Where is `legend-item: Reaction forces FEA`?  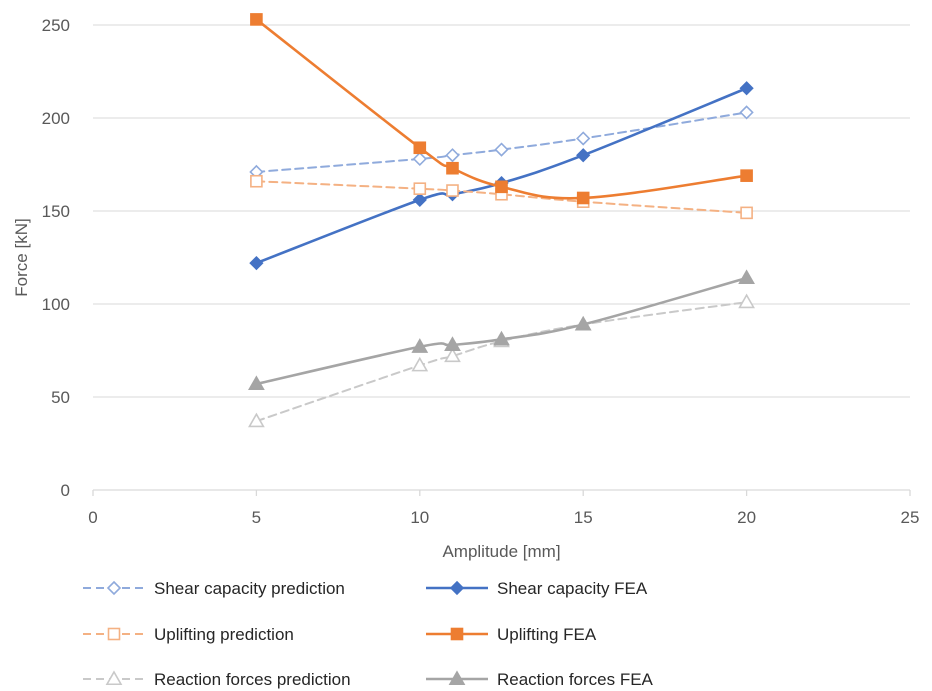 legend-item: Reaction forces FEA is located at coordinates (540, 679).